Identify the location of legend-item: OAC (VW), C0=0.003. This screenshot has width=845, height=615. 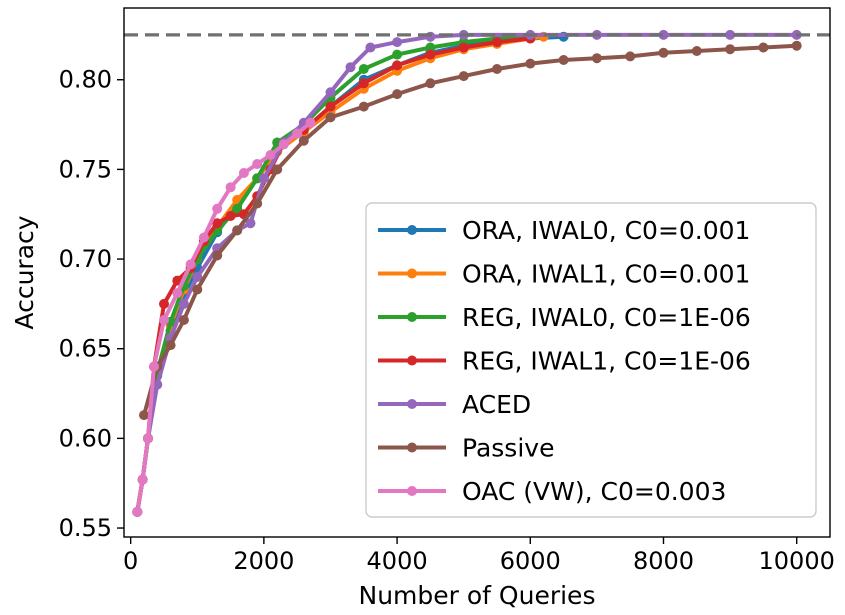
(552, 491).